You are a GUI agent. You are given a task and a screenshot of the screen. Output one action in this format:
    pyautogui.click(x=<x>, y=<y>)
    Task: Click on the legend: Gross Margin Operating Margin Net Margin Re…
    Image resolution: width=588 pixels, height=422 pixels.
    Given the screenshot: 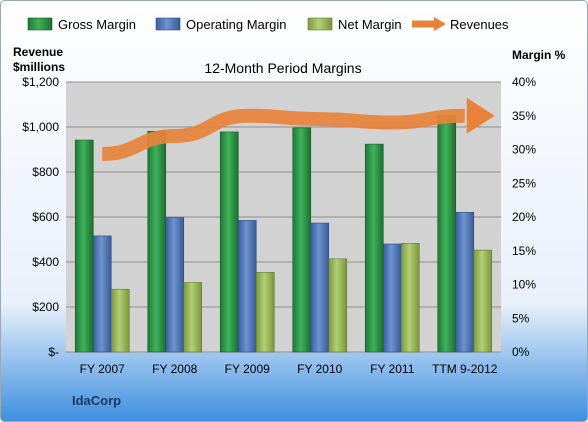 What is the action you would take?
    pyautogui.click(x=268, y=24)
    